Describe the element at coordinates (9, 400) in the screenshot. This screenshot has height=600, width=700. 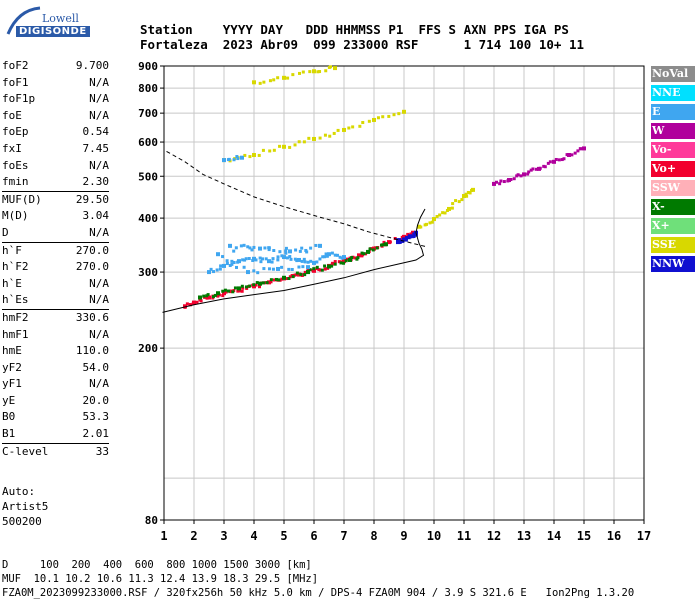
I see `param-label: yE` at that location.